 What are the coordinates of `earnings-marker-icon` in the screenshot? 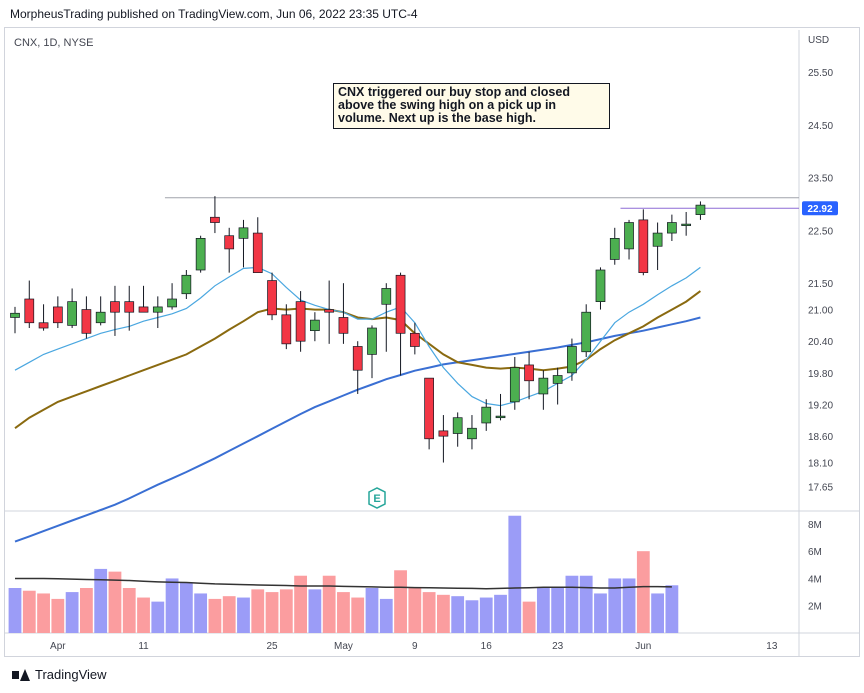 It's located at (377, 498).